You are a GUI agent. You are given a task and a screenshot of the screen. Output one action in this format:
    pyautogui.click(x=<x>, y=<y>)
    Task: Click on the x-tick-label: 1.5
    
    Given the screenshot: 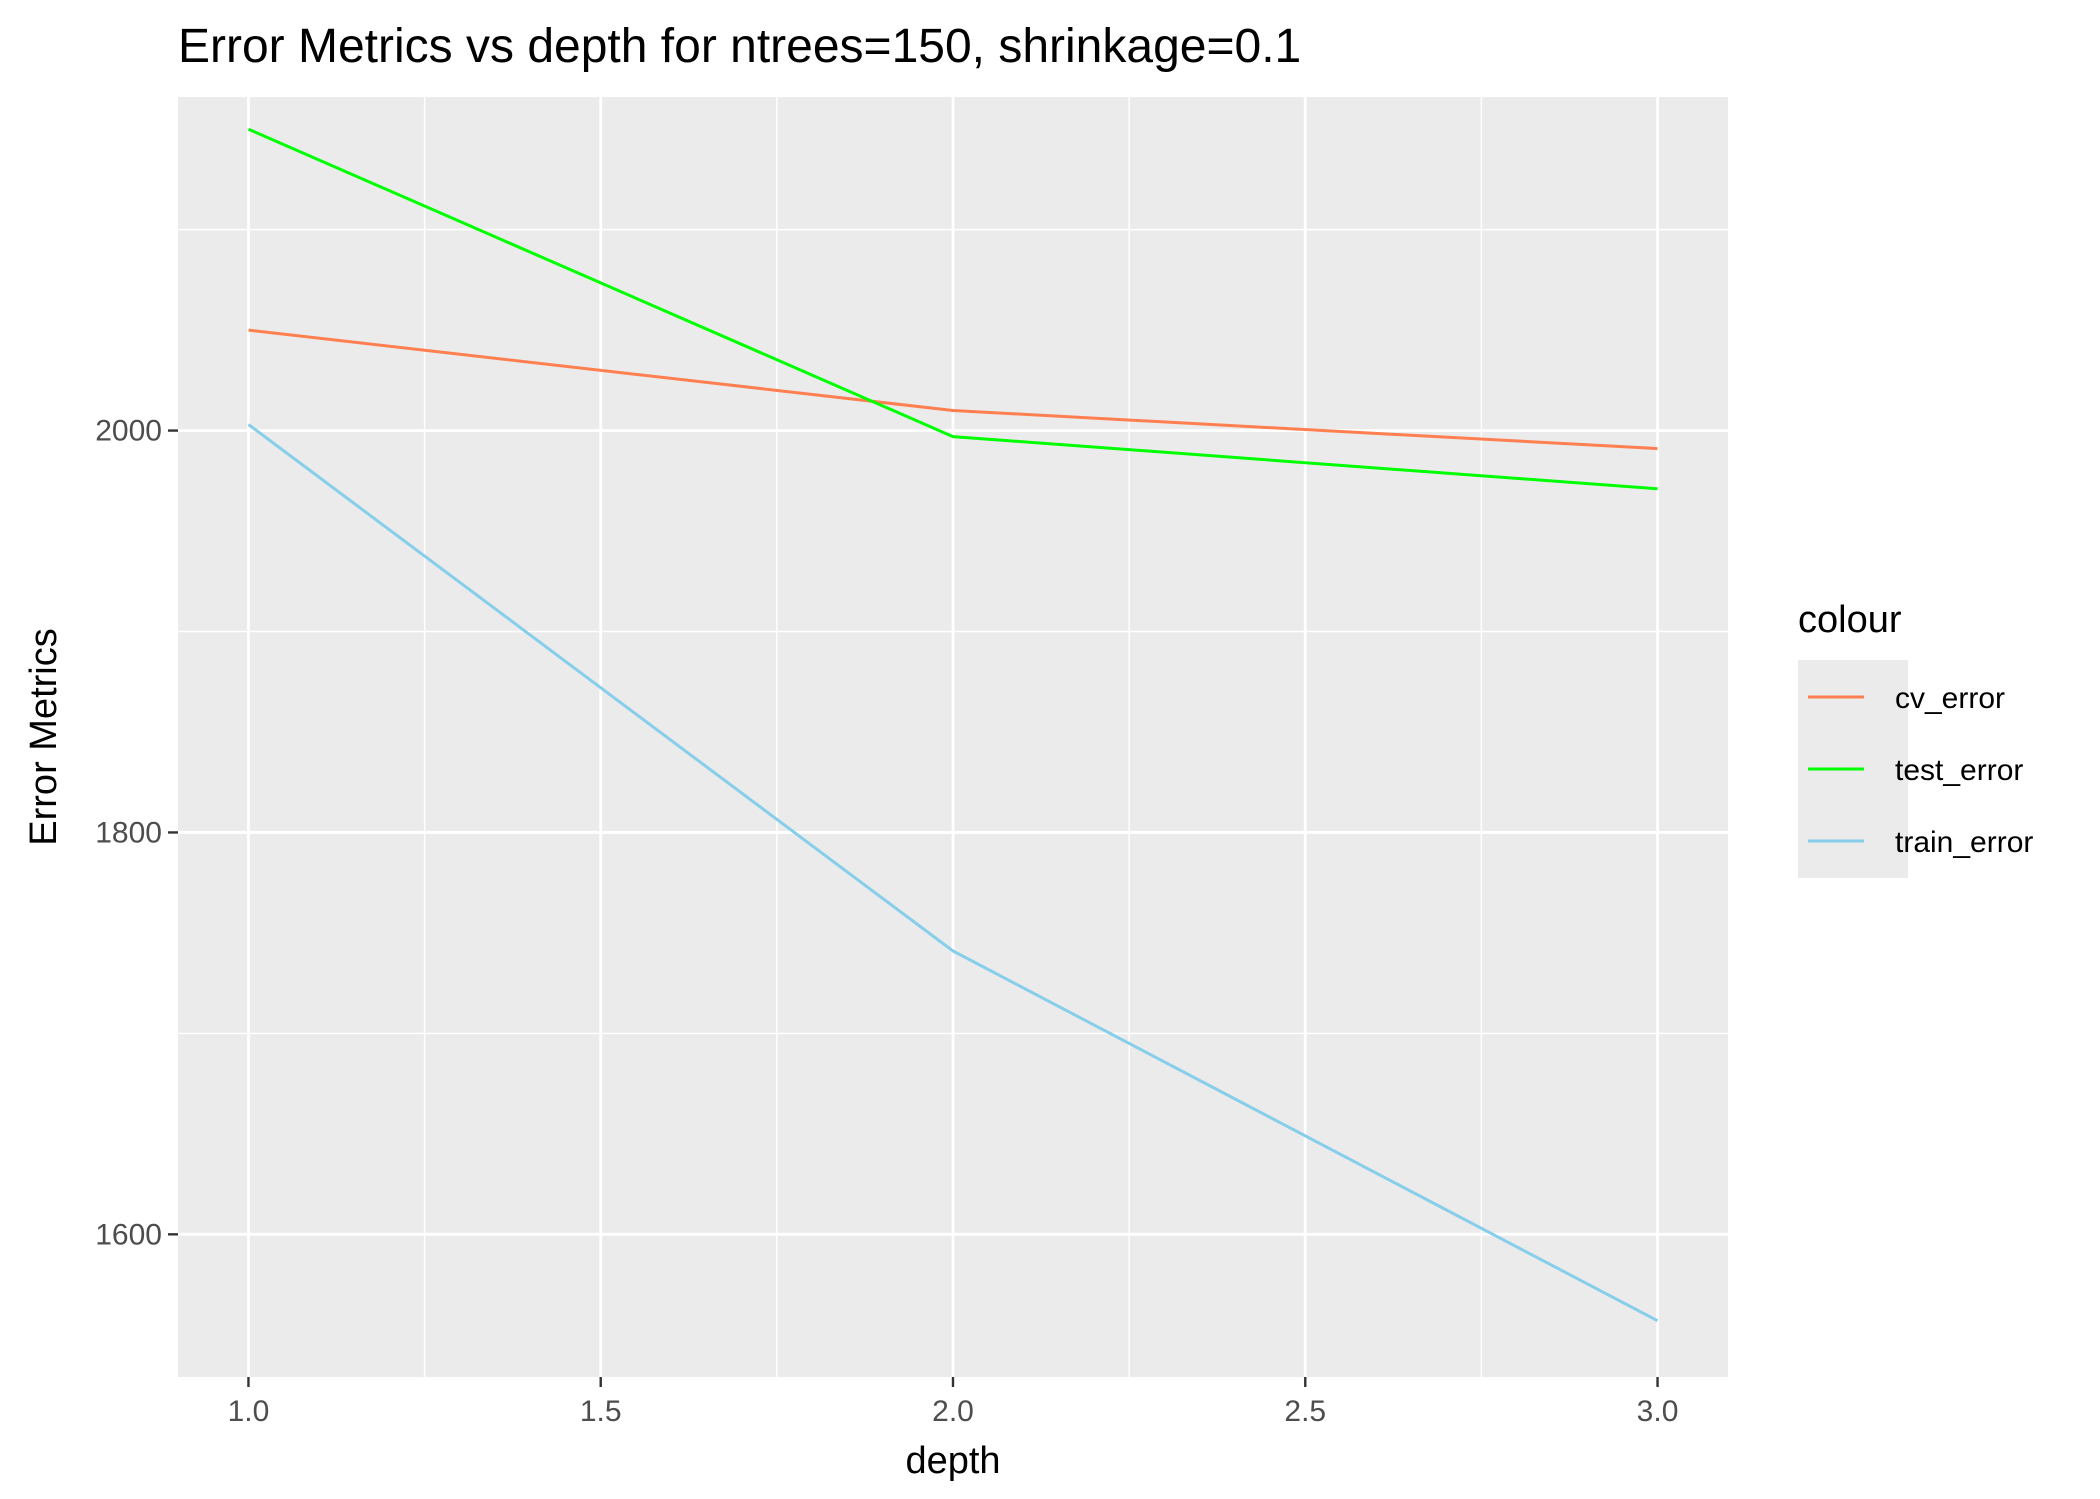 What is the action you would take?
    pyautogui.click(x=601, y=1411)
    